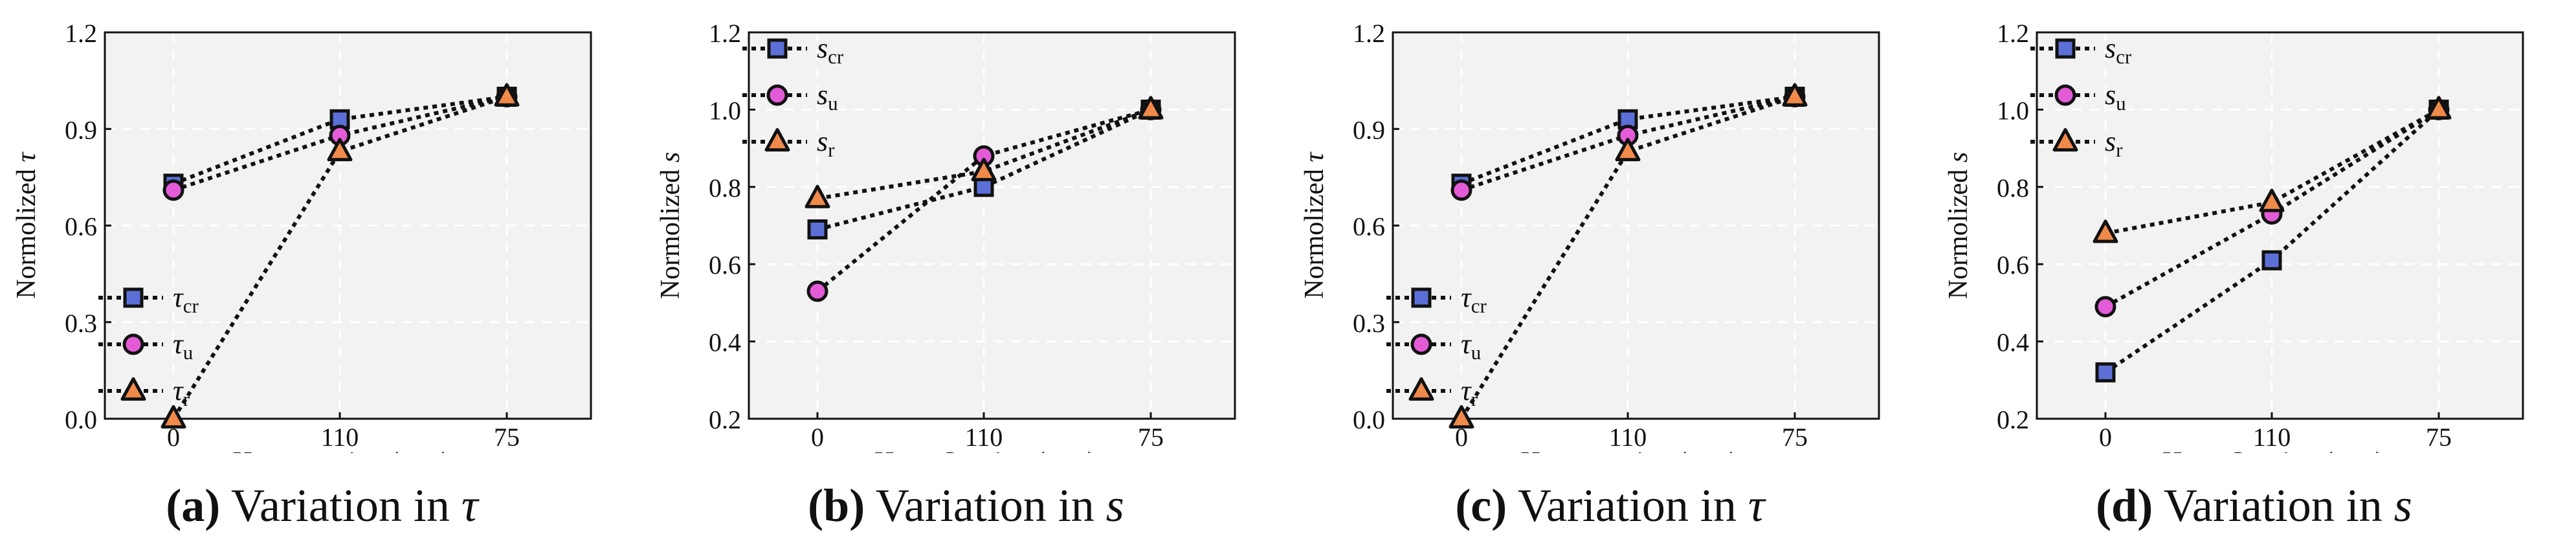 The image size is (2576, 554). I want to click on axes-frame, so click(2280, 225).